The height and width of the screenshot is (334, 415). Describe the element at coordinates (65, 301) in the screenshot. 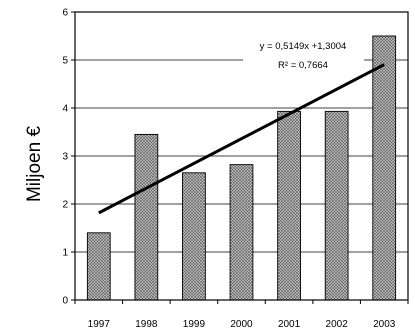

I see `y-tick-label: 0` at that location.